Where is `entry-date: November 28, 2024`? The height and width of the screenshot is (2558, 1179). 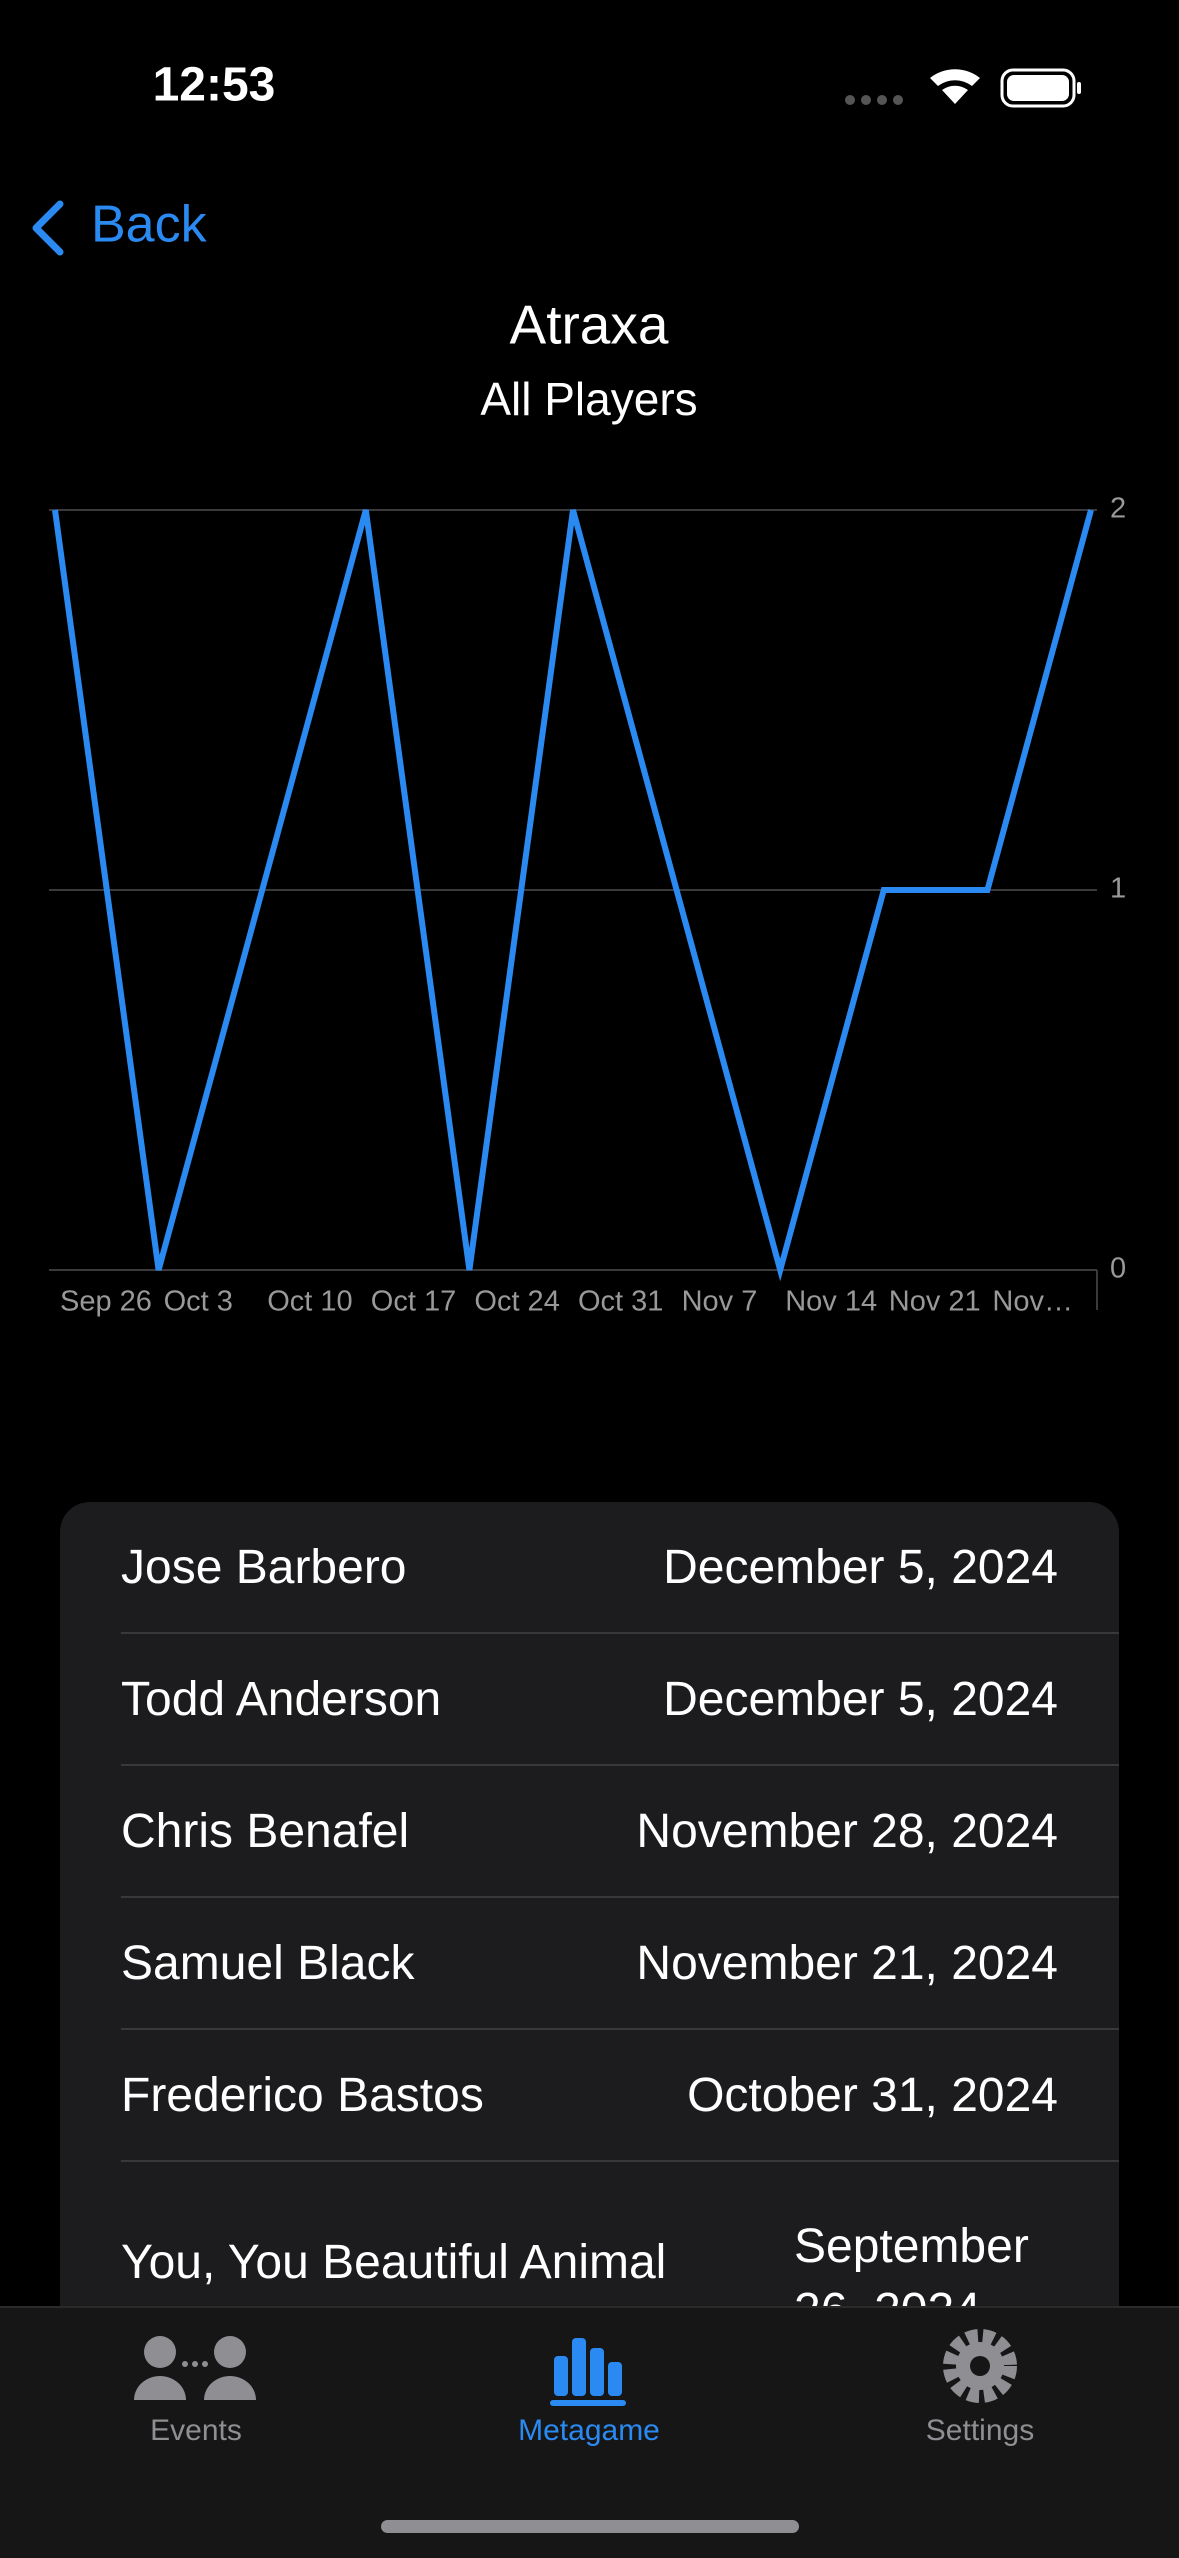 entry-date: November 28, 2024 is located at coordinates (847, 1831).